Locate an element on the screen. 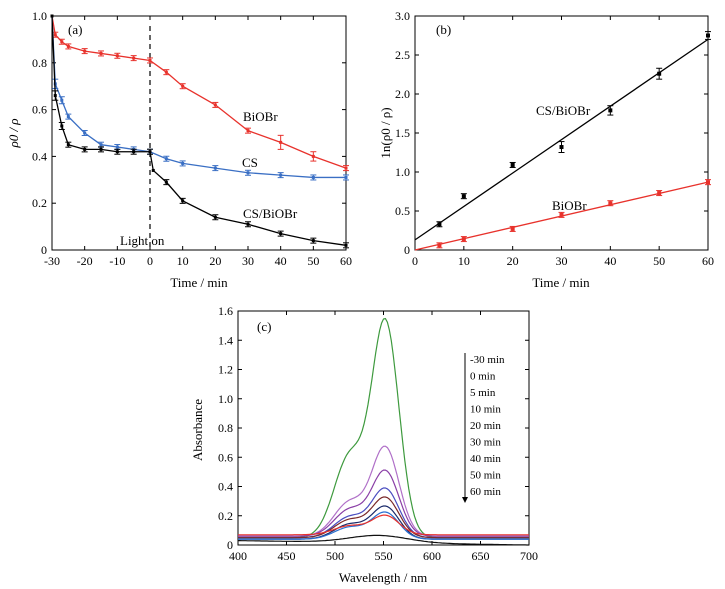 The width and height of the screenshot is (725, 589). panel-c-xlabel: Wavelength / nm is located at coordinates (383, 577).